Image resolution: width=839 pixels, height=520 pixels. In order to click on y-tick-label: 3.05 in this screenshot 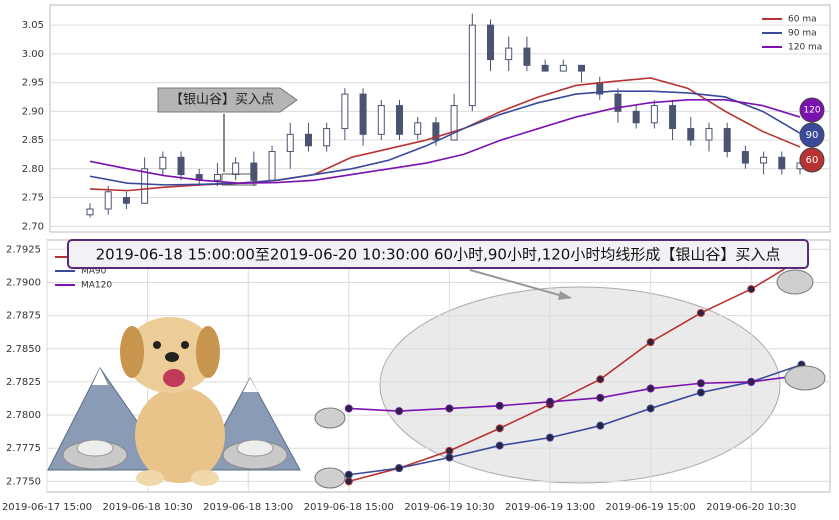, I will do `click(33, 25)`.